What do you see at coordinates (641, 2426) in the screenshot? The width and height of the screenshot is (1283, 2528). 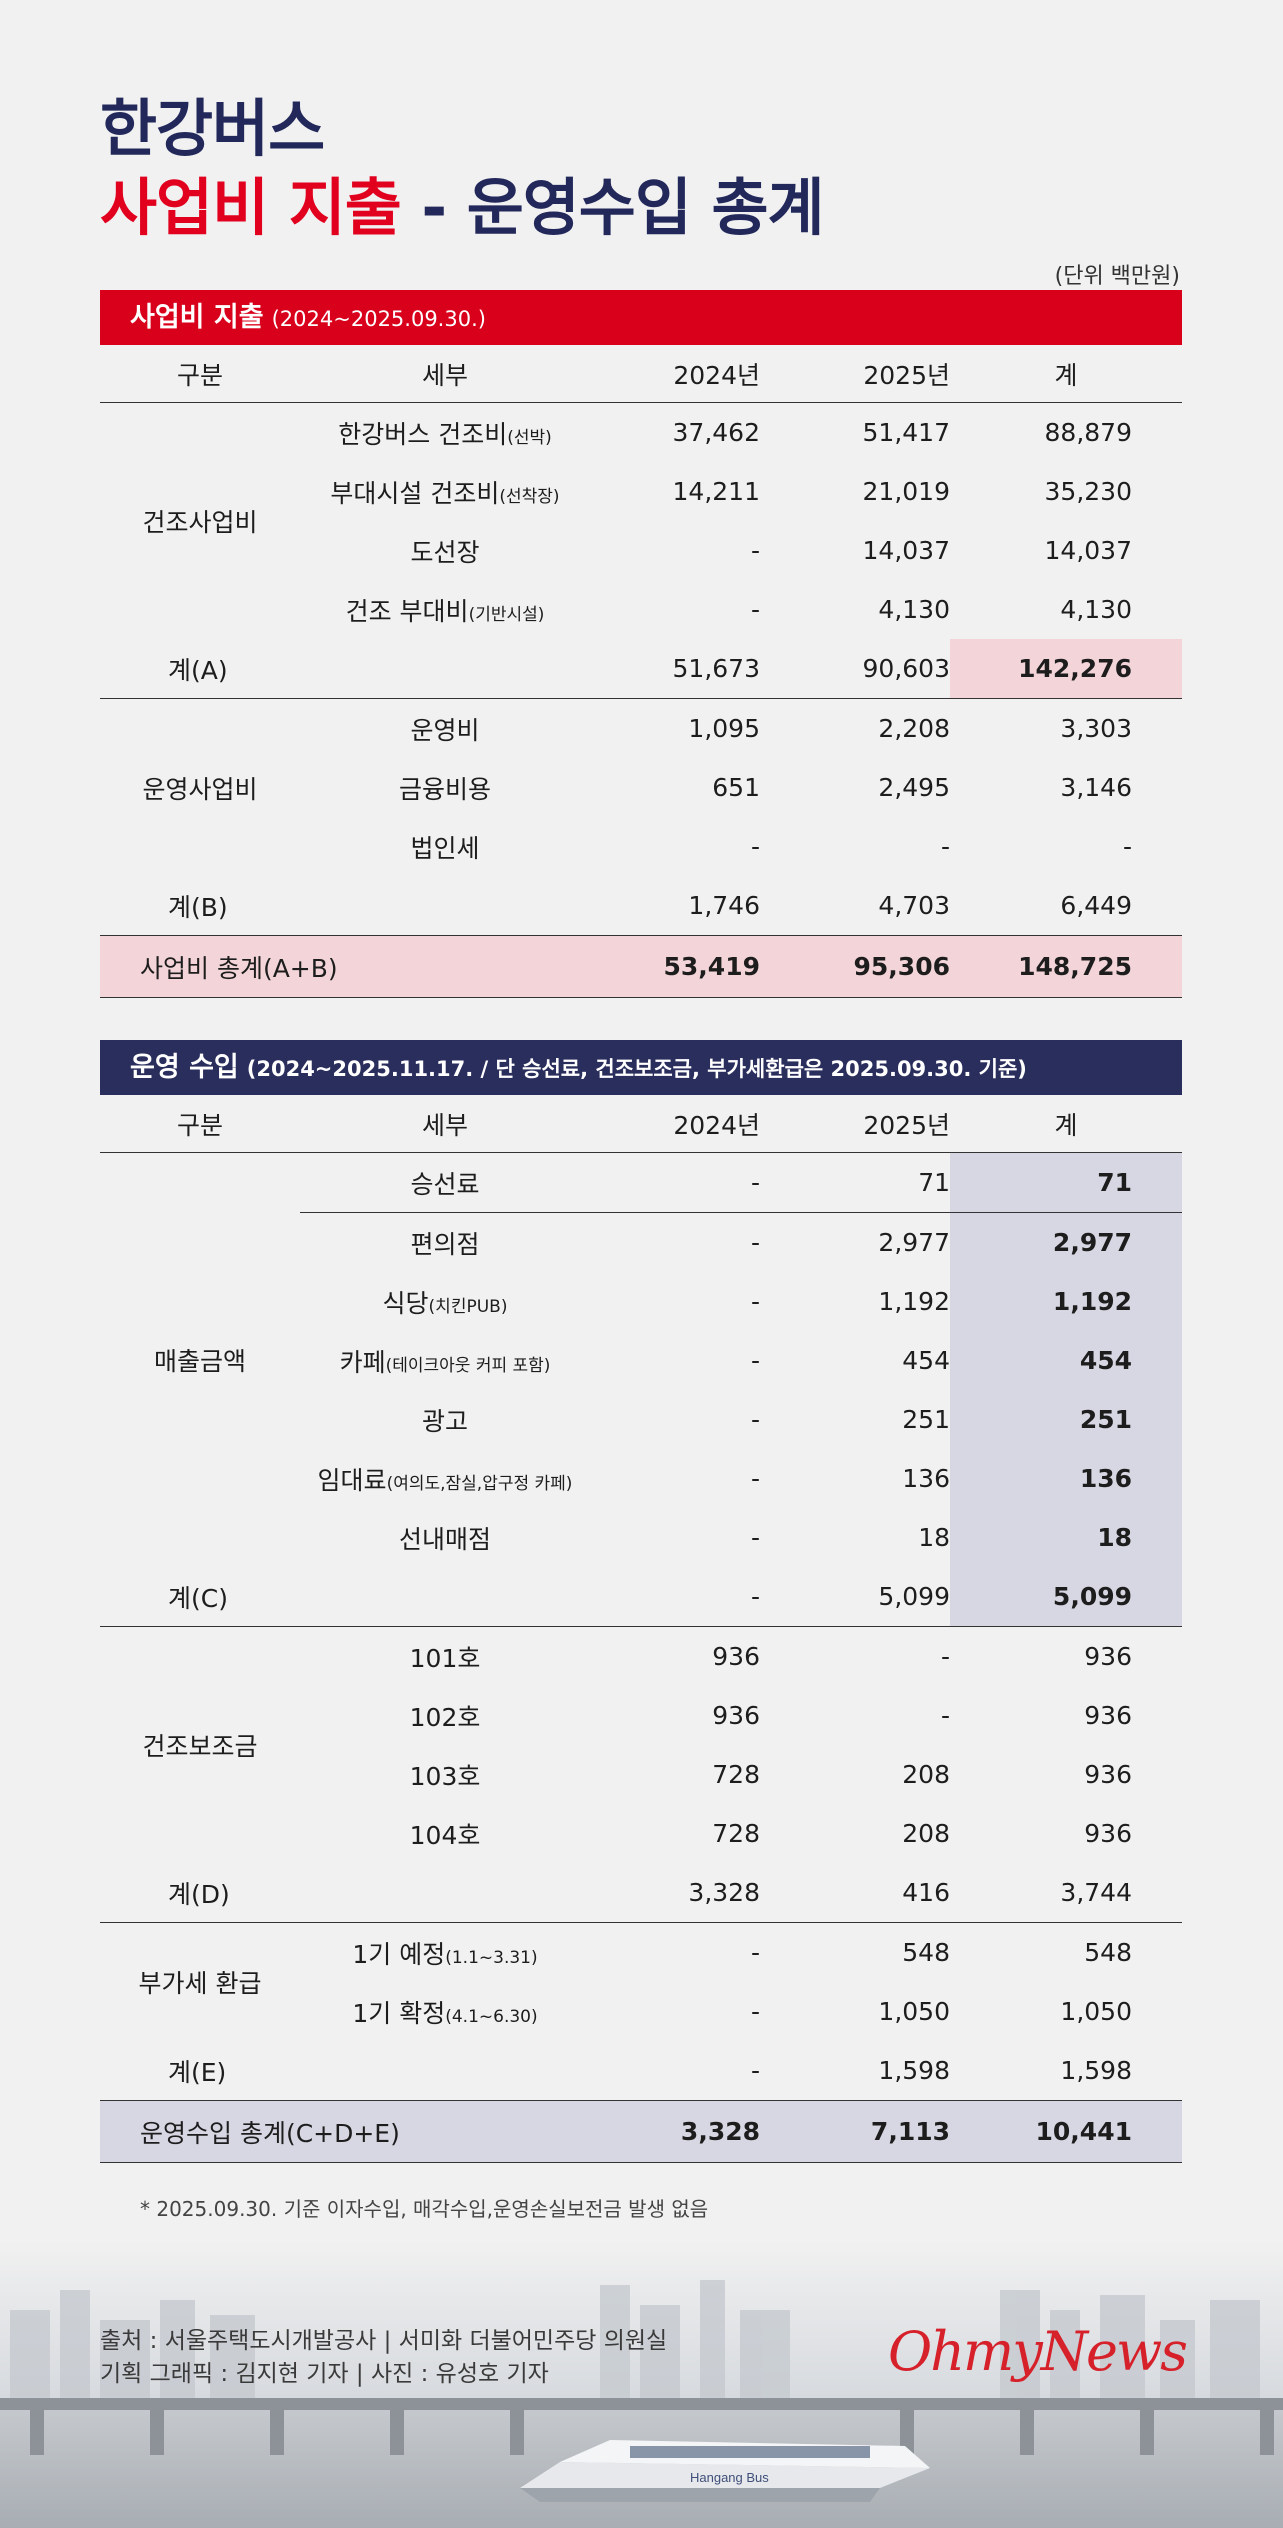 I see `bridge` at bounding box center [641, 2426].